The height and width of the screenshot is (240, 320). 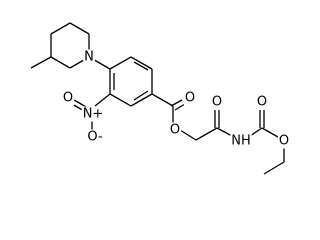 I want to click on atom-label: N+, so click(x=93, y=114).